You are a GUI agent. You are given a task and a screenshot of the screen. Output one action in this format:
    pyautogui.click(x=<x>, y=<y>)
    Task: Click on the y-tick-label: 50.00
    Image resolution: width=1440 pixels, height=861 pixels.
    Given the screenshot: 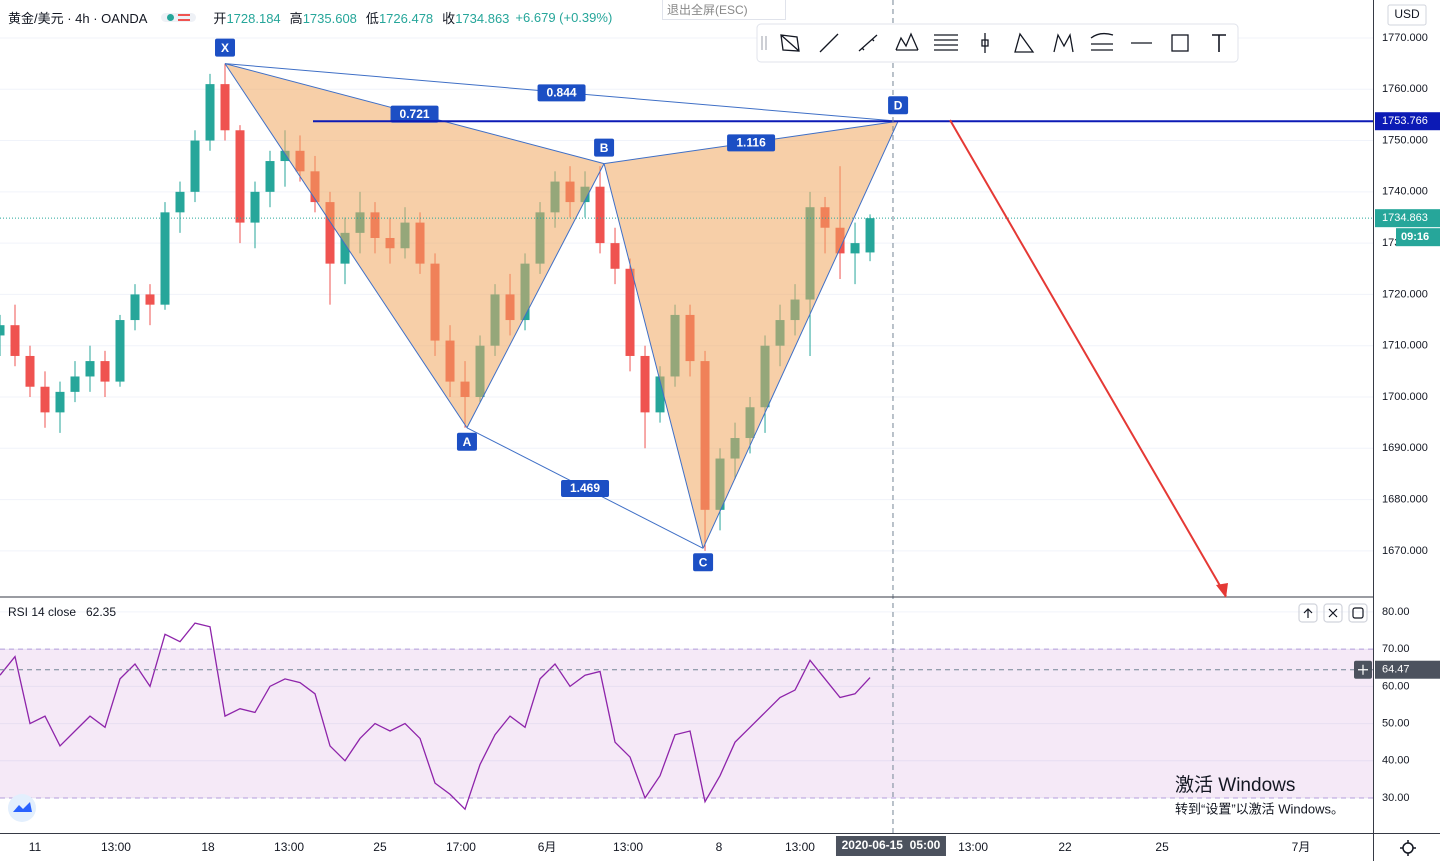 What is the action you would take?
    pyautogui.click(x=1396, y=723)
    